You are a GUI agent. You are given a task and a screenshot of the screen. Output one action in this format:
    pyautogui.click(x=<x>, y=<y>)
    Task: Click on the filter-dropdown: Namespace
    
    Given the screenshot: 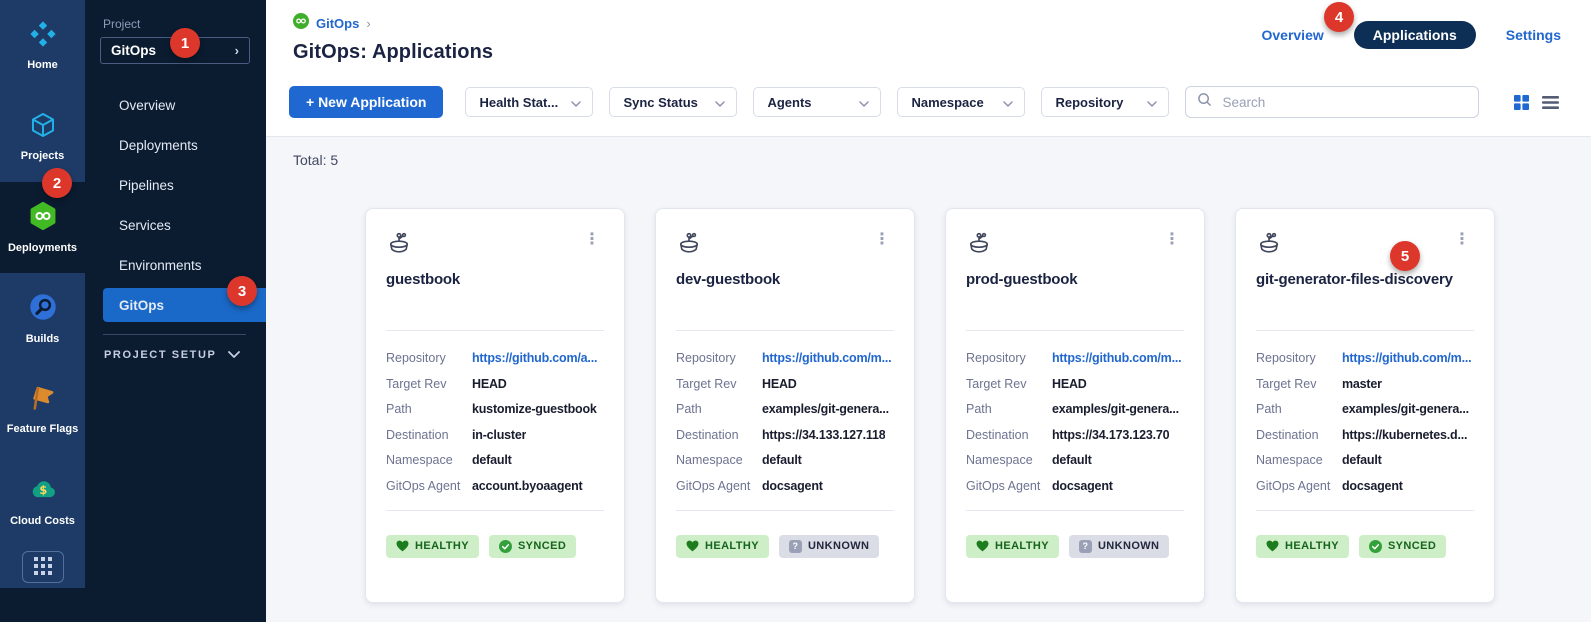 What is the action you would take?
    pyautogui.click(x=961, y=102)
    